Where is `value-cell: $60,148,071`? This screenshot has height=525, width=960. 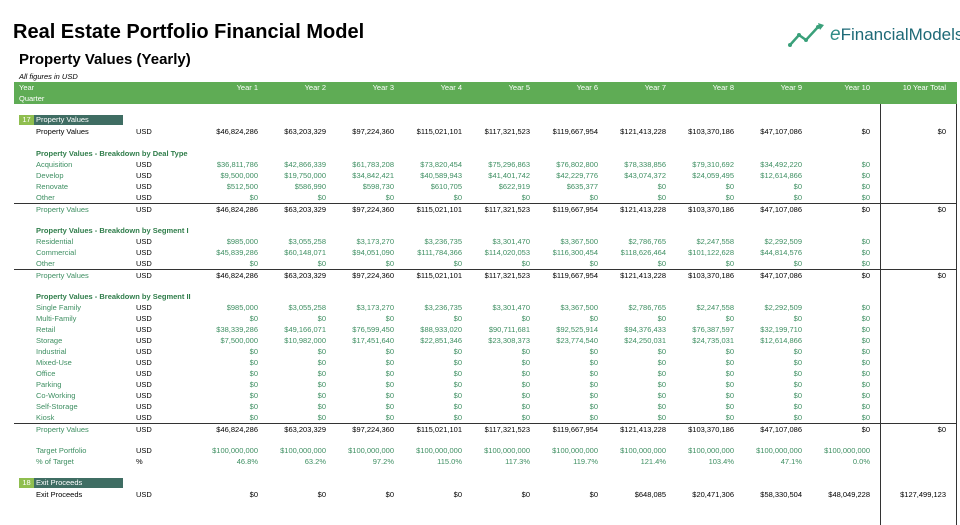 value-cell: $60,148,071 is located at coordinates (305, 252).